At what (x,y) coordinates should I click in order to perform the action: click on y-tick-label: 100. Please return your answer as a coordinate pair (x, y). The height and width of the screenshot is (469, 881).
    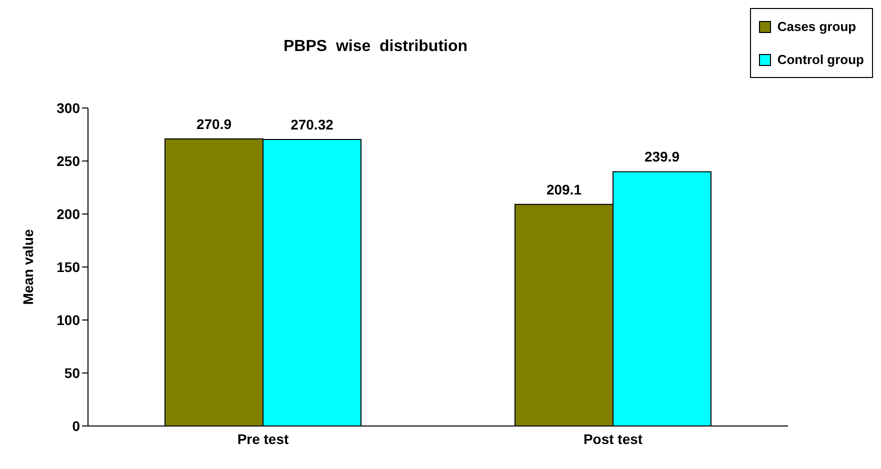
    Looking at the image, I should click on (68, 320).